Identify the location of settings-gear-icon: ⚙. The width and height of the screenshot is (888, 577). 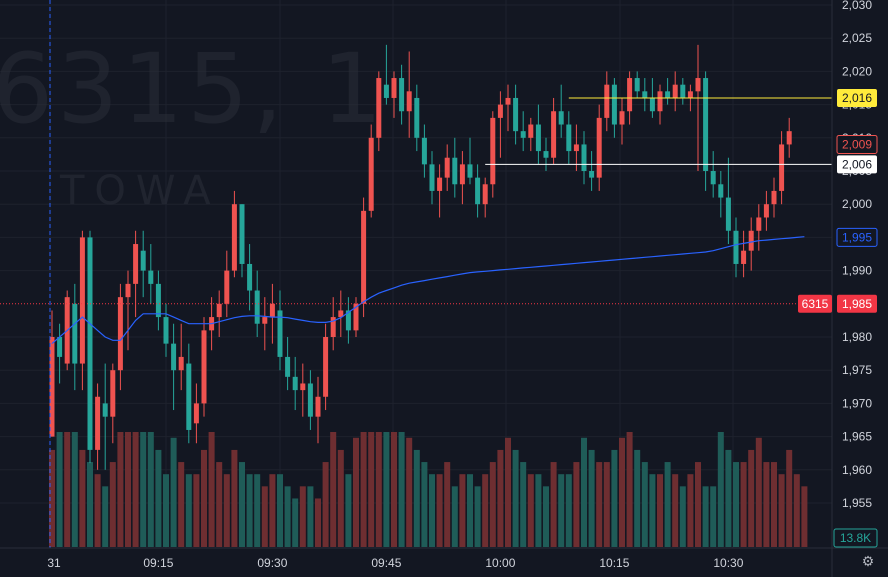
(868, 561).